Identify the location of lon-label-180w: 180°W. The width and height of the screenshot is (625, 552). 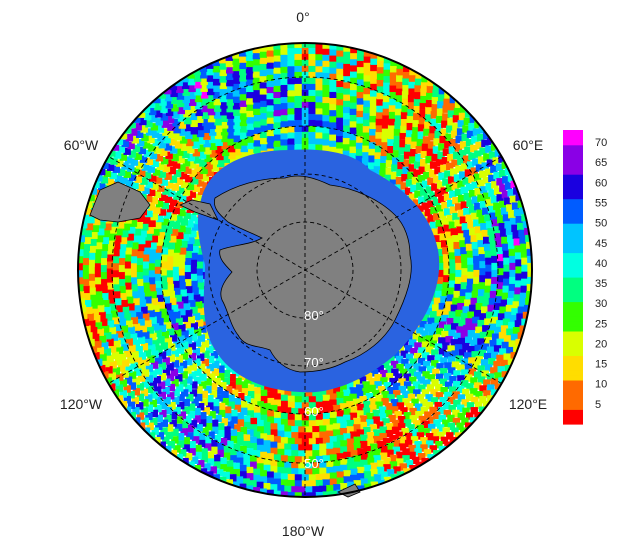
(303, 531).